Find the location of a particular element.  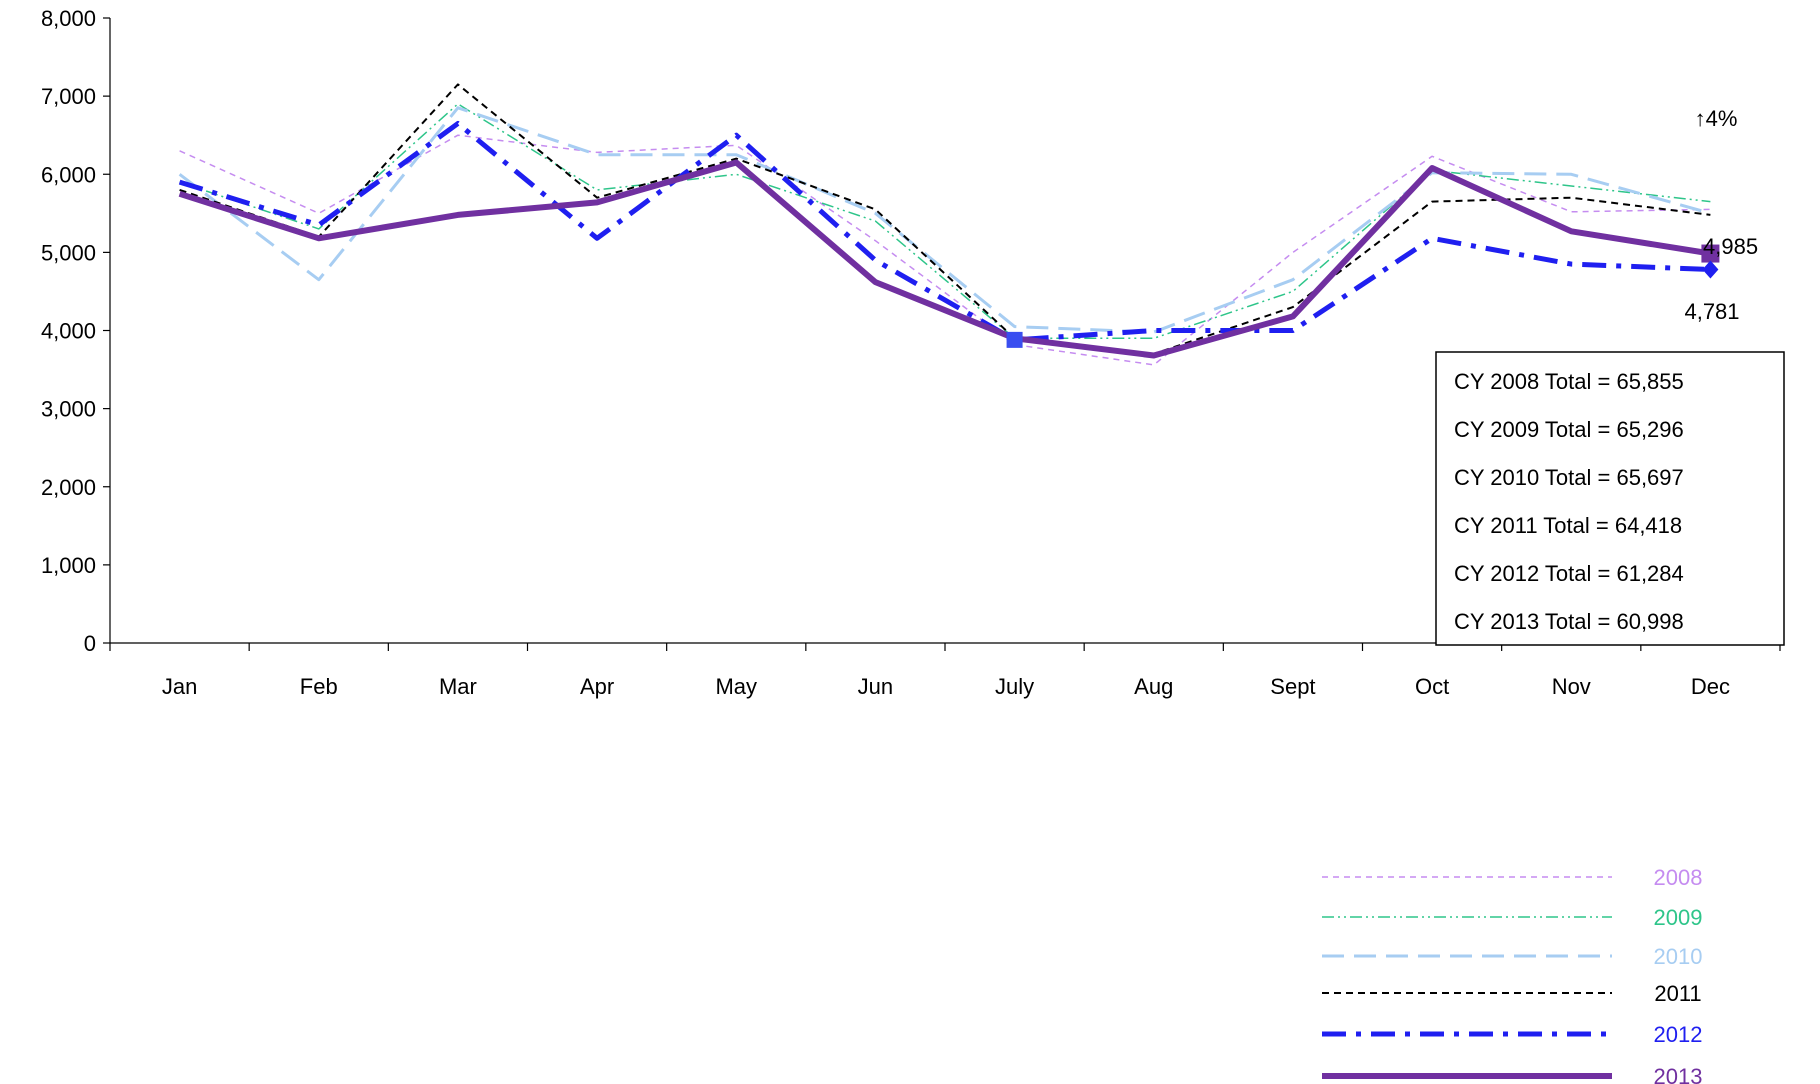

july-2012-marker is located at coordinates (1014, 339).